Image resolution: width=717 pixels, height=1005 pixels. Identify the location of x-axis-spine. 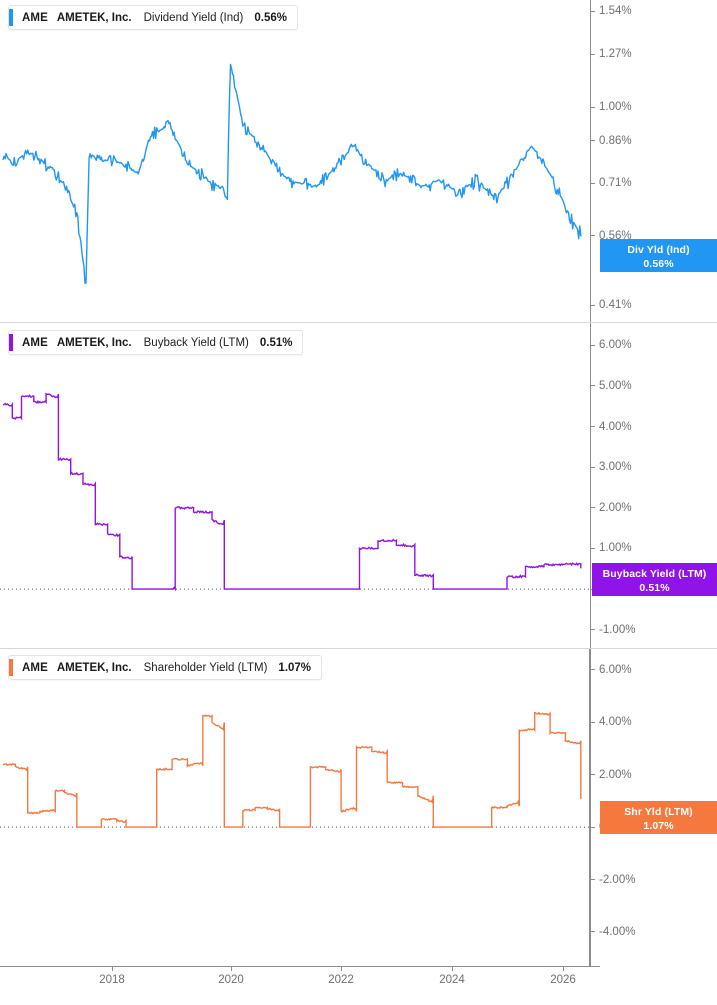
(300, 966).